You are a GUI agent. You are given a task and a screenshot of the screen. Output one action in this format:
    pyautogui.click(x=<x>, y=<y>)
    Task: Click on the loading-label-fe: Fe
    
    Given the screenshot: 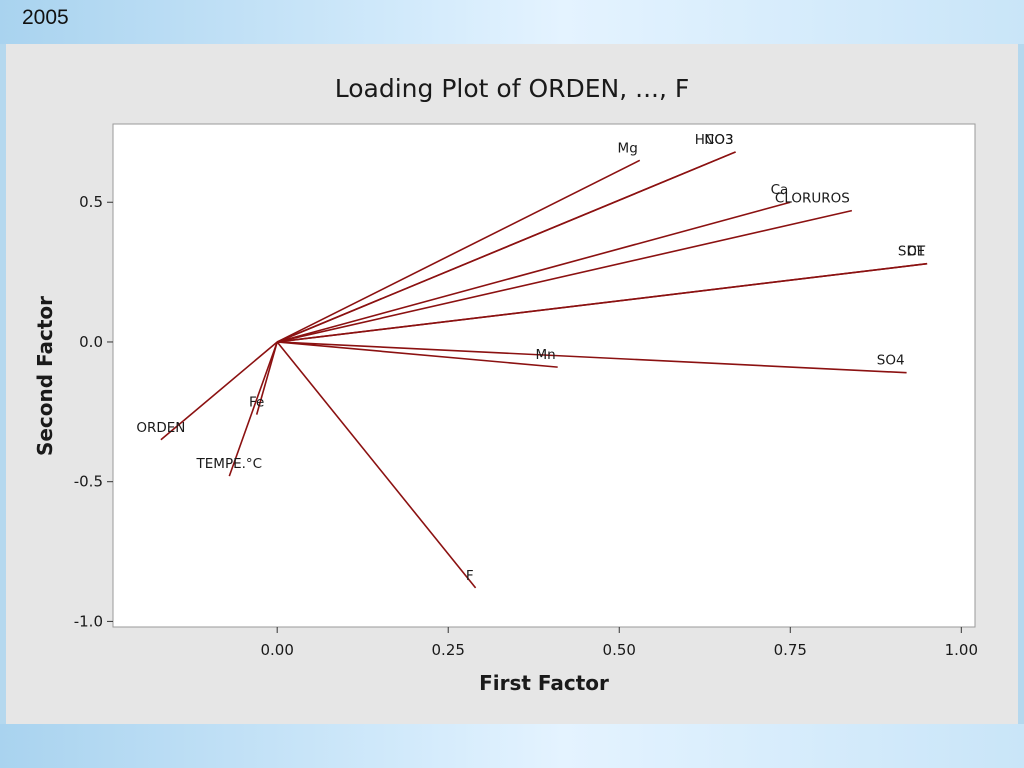 What is the action you would take?
    pyautogui.click(x=256, y=403)
    